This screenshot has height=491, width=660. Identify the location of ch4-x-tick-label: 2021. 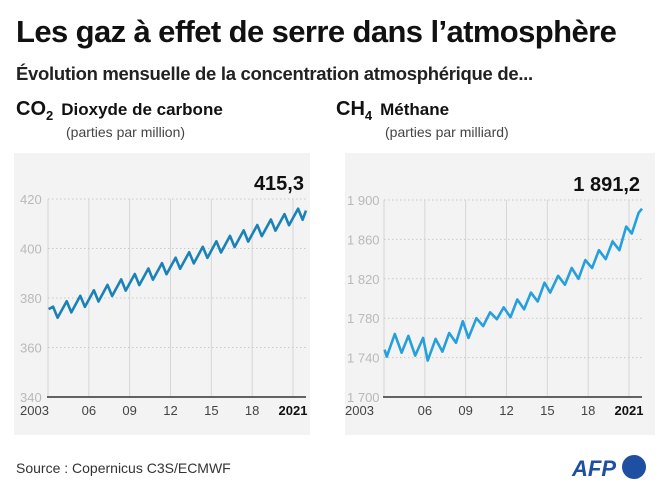
(629, 410).